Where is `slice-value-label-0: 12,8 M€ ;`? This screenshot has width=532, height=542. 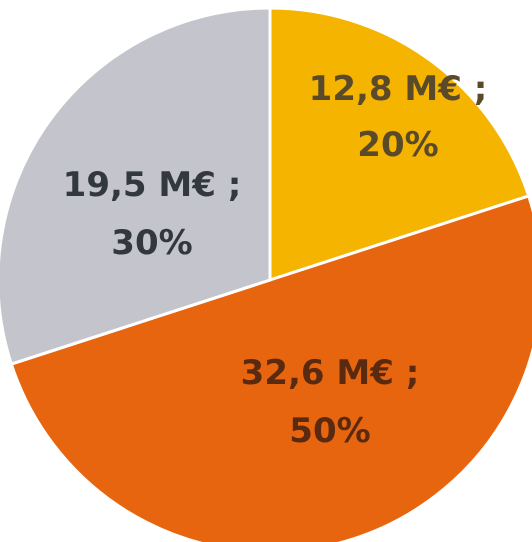
slice-value-label-0: 12,8 M€ ; is located at coordinates (398, 89).